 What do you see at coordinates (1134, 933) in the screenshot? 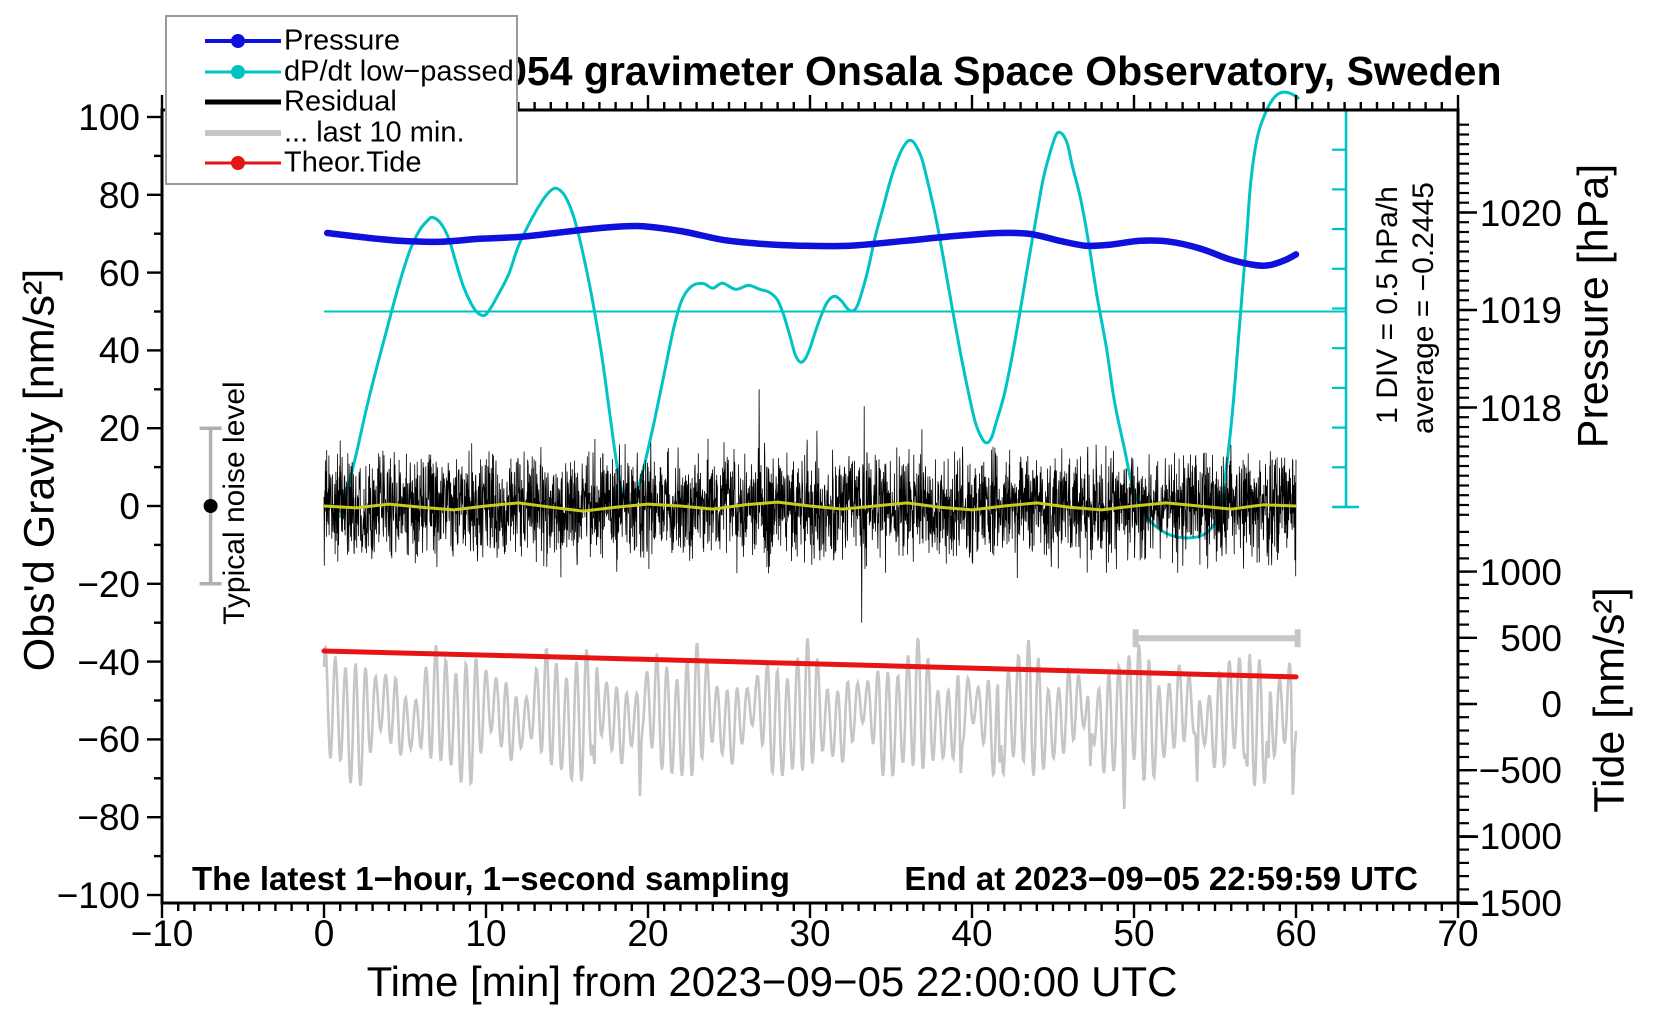
I see `x-tick-label: 50` at bounding box center [1134, 933].